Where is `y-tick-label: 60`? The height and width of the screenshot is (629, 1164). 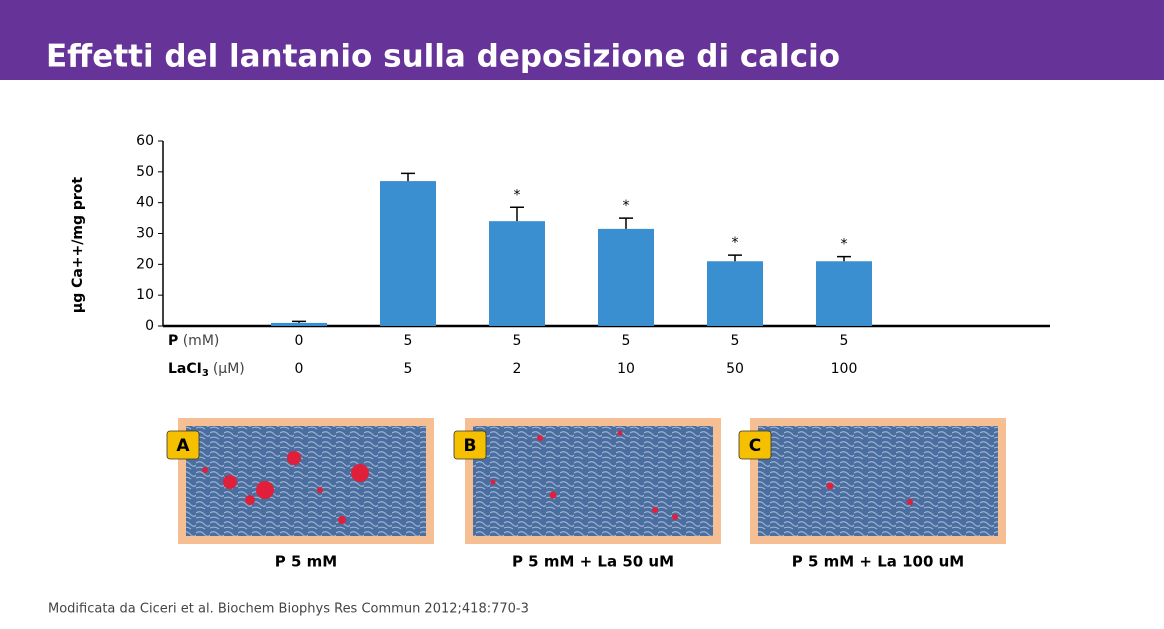
y-tick-label: 60 is located at coordinates (145, 141).